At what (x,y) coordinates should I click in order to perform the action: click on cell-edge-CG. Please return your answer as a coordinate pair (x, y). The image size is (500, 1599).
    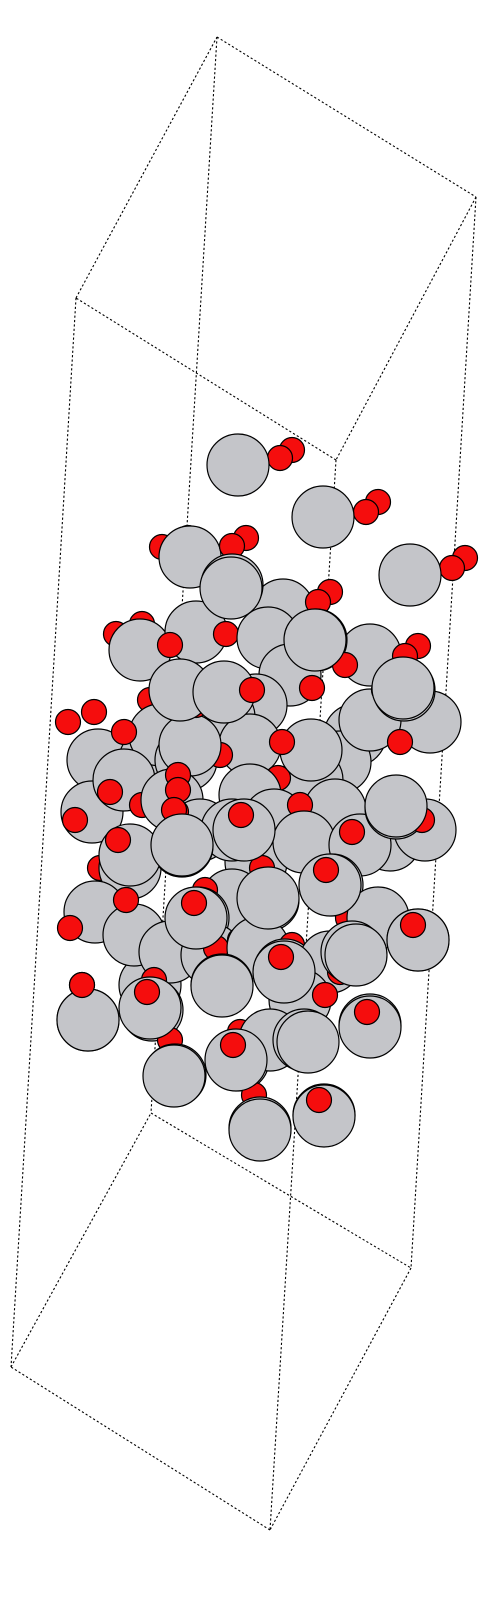
    Looking at the image, I should click on (303, 995).